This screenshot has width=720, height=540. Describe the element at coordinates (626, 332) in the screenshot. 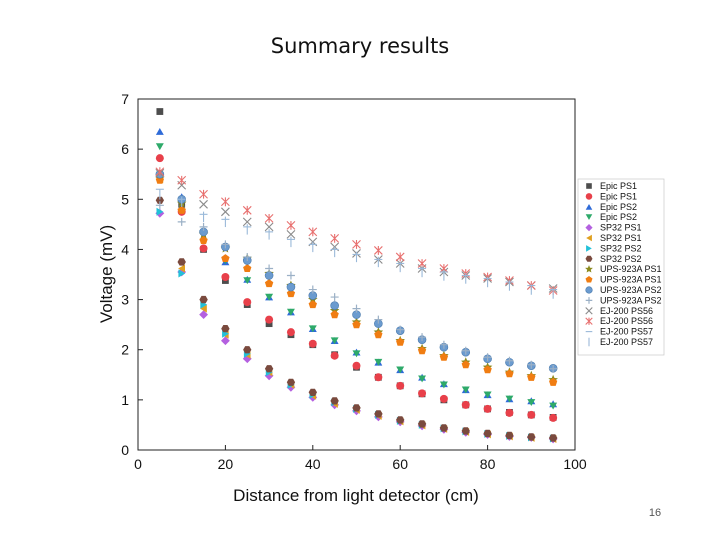

I see `legend-label: EJ-200 PS57` at that location.